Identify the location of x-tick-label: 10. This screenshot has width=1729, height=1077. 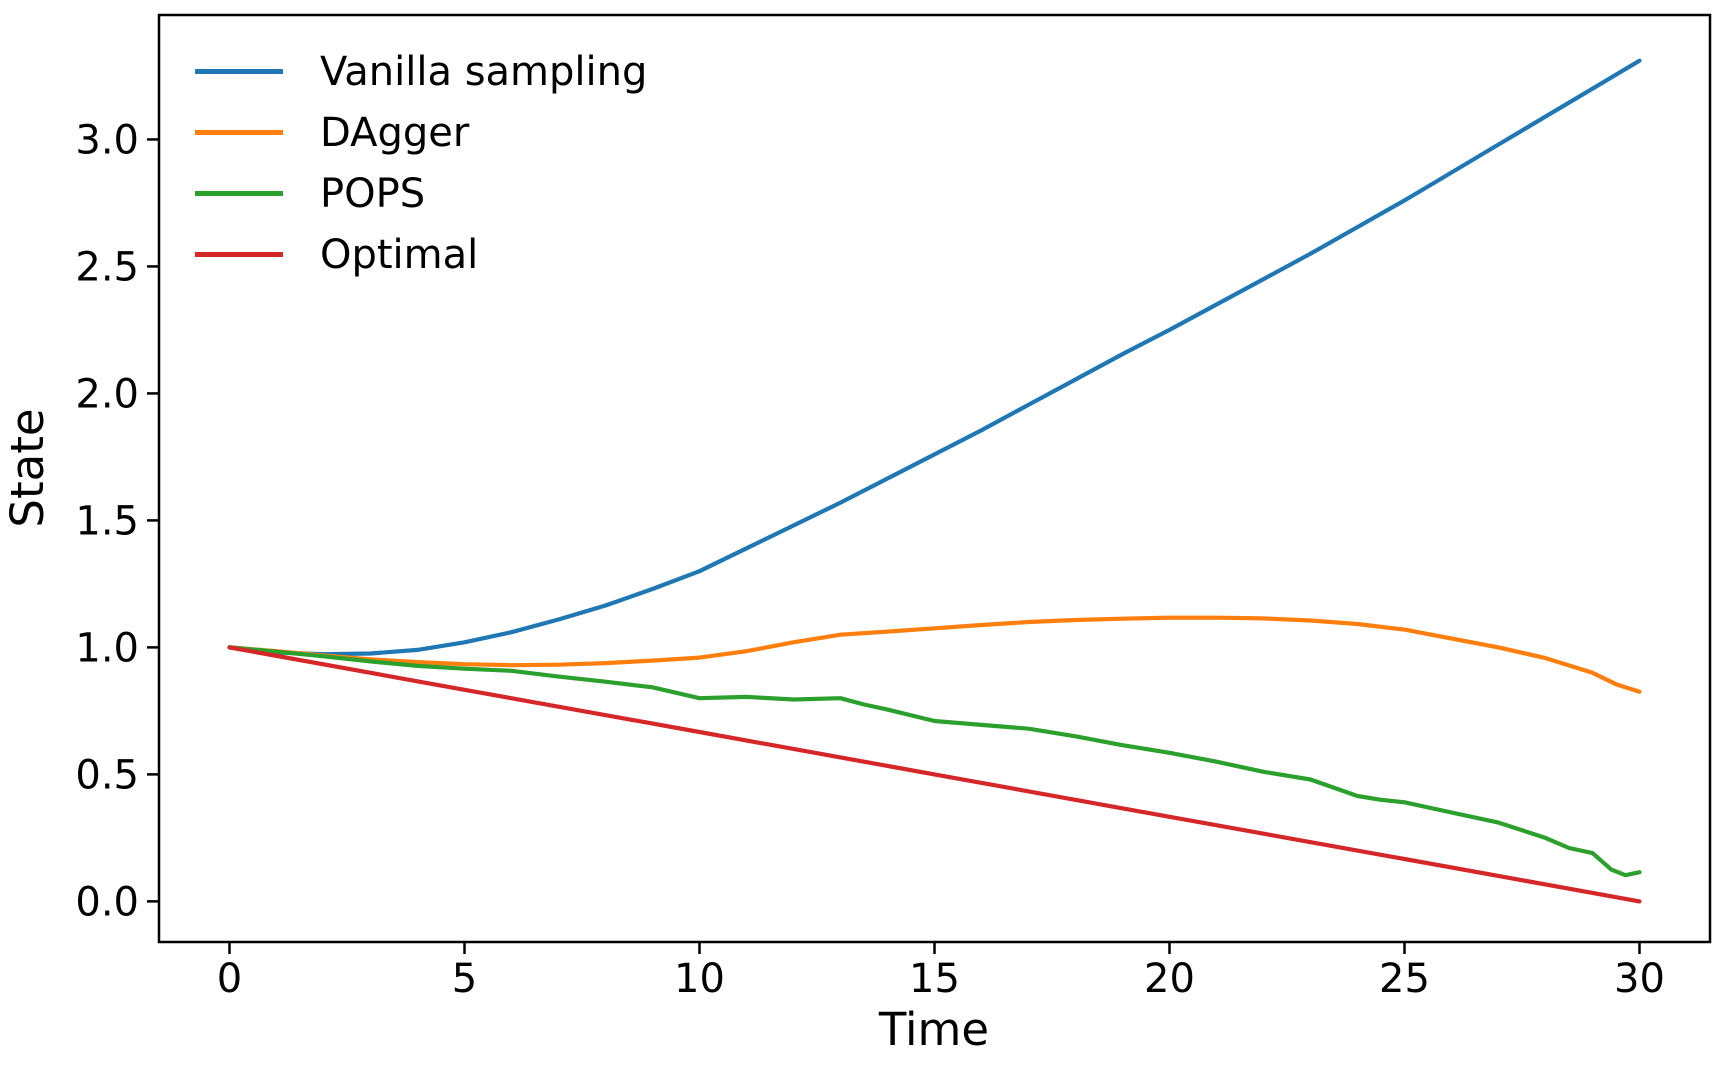
(699, 979).